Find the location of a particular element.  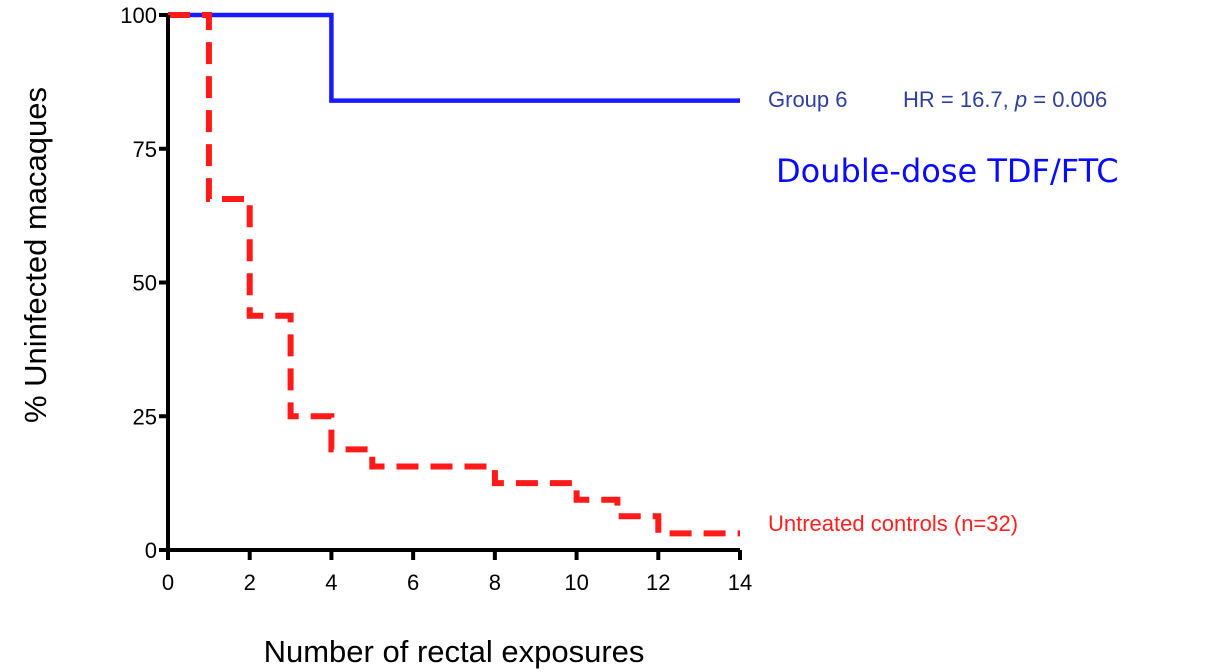

x-tick-label-14: 14 is located at coordinates (740, 582).